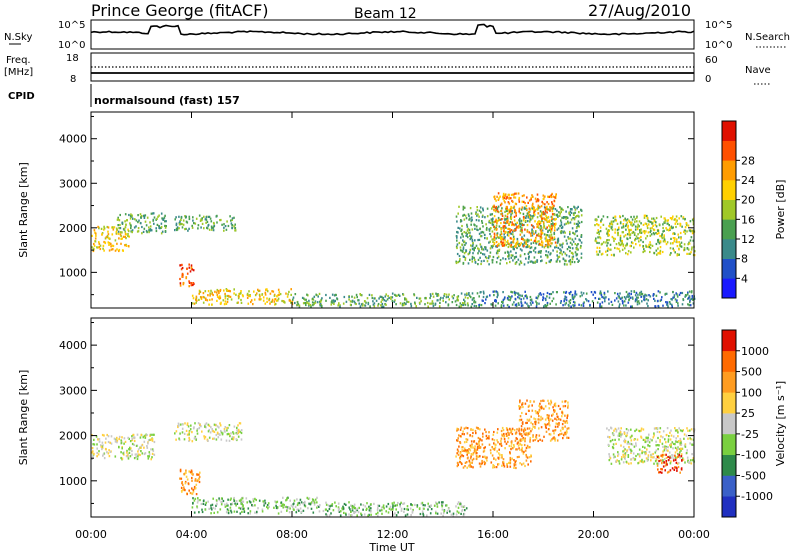 This screenshot has width=800, height=554. I want to click on velocity-y-tick-label: 4000, so click(73, 345).